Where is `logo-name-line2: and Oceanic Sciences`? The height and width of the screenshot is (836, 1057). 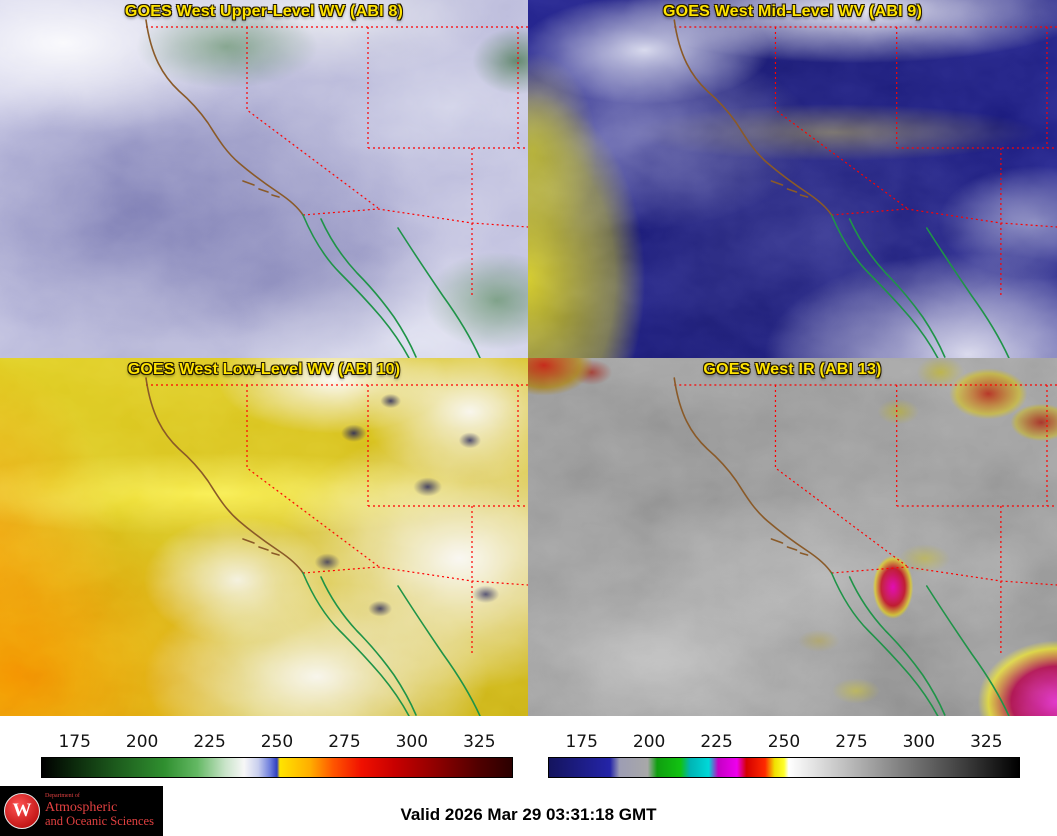 logo-name-line2: and Oceanic Sciences is located at coordinates (99, 821).